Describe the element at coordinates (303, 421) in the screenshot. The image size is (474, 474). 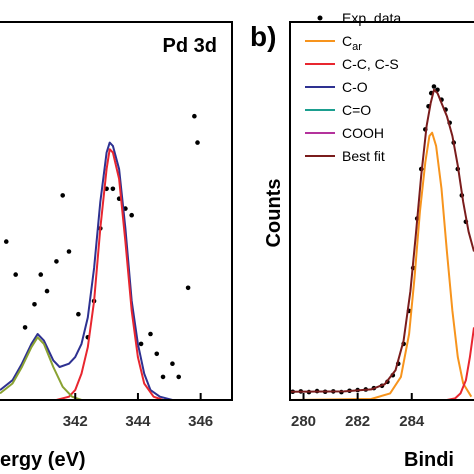
I see `panel-b-x-tick-label: 280` at that location.